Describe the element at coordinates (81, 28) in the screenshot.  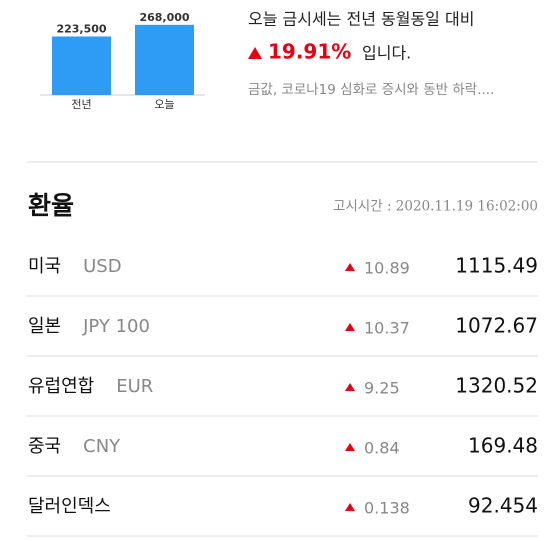
I see `value-label: 223,500` at that location.